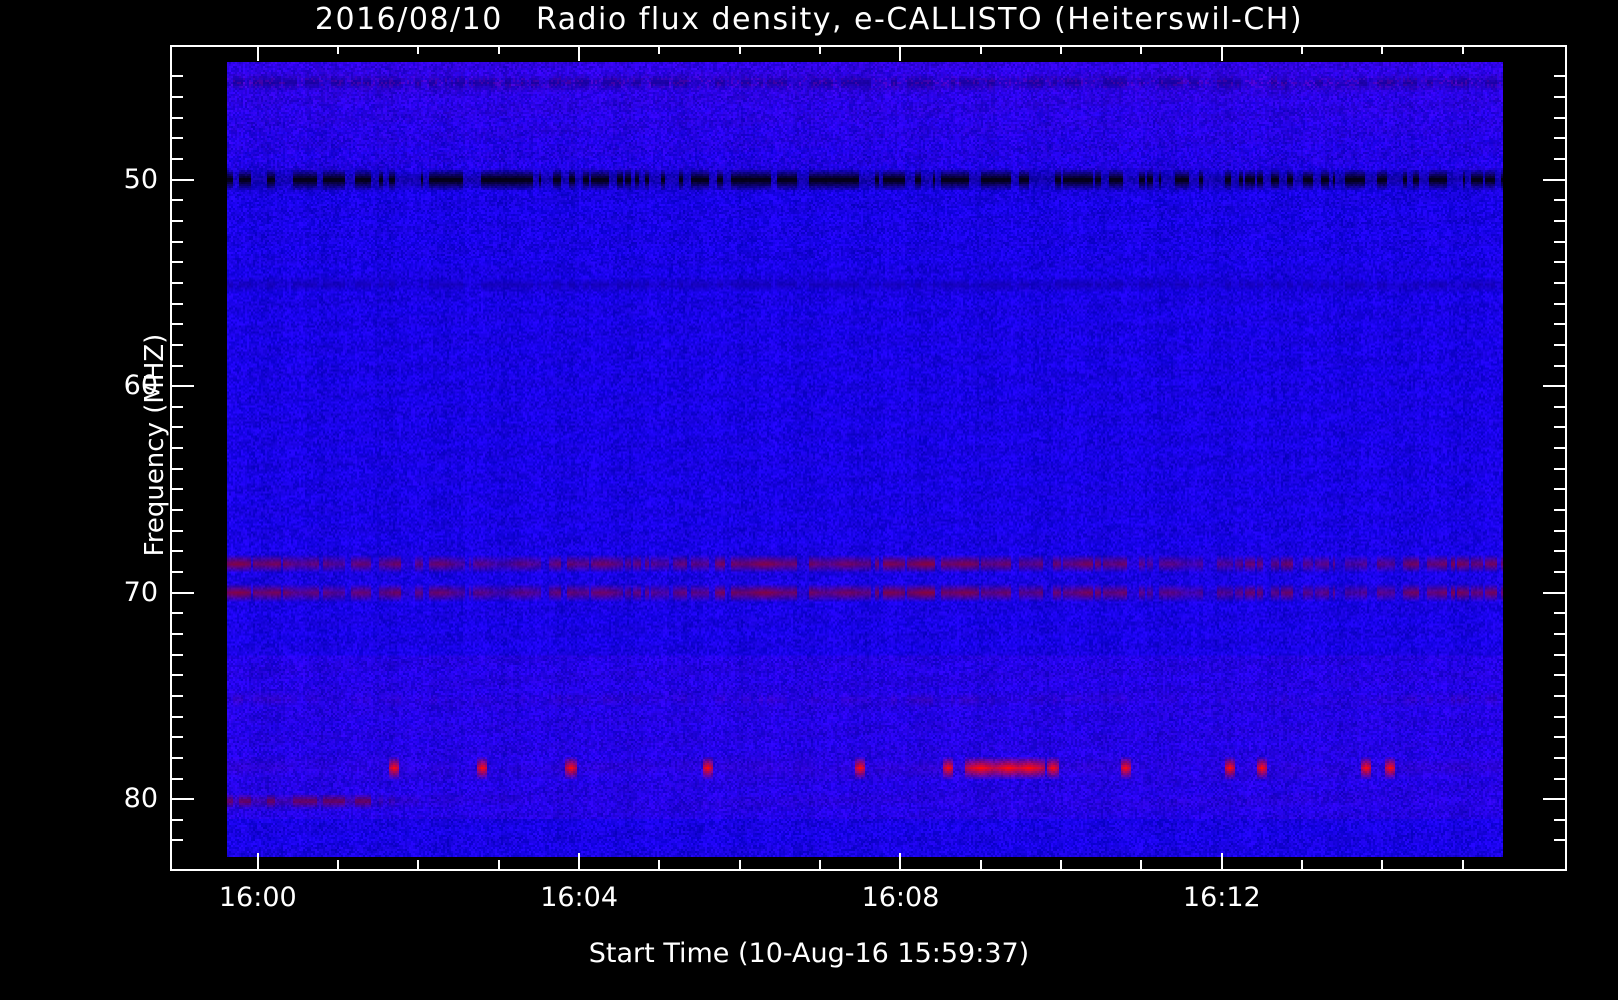 This screenshot has width=1618, height=1000. I want to click on x-tick-label: 16:04, so click(579, 897).